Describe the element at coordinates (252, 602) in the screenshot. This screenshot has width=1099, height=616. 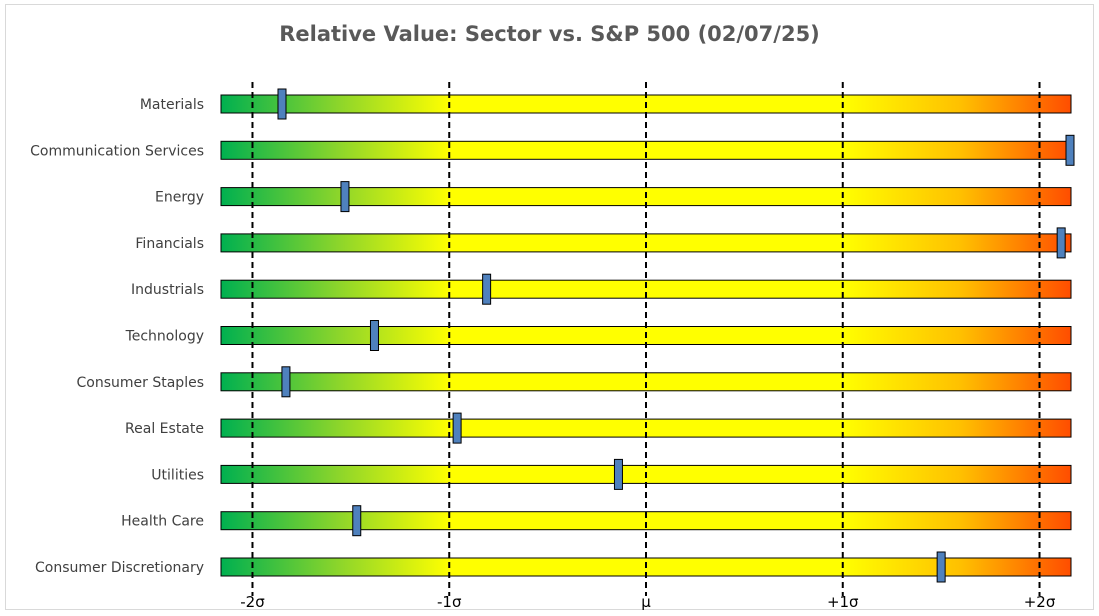
I see `tick-label-0: -2σ` at that location.